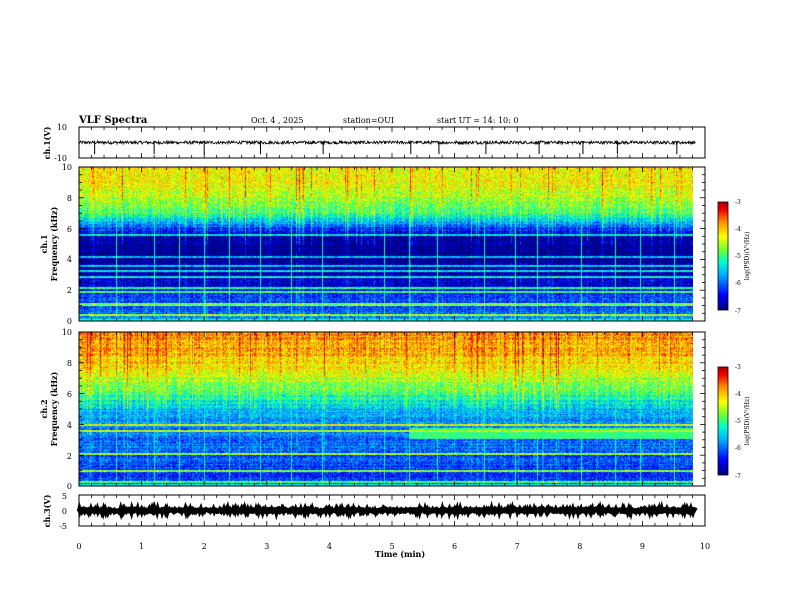 This screenshot has height=612, width=792. Describe the element at coordinates (47, 142) in the screenshot. I see `ch1-ylabel: ch.1(V)` at that location.